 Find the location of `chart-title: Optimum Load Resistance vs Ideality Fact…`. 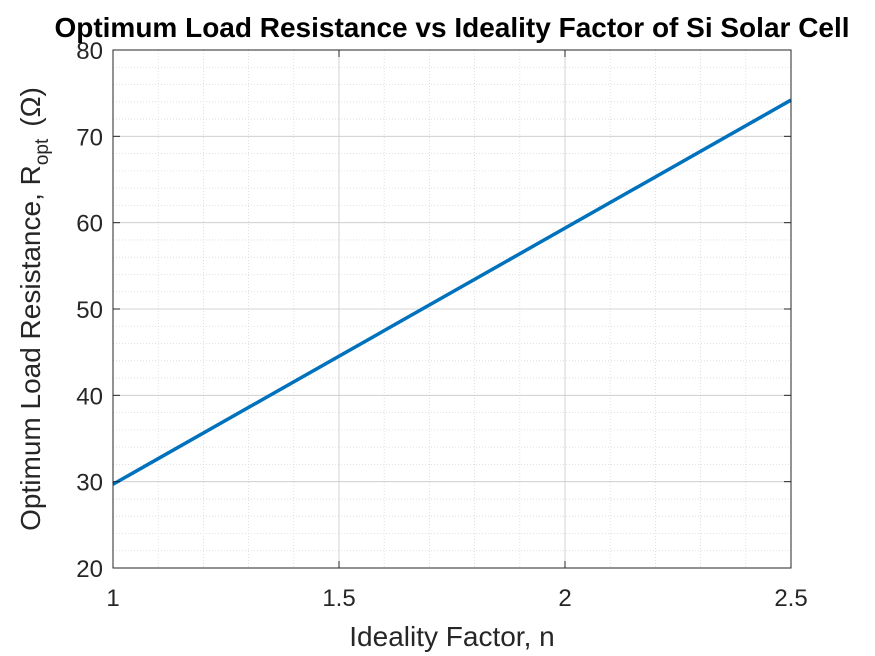

chart-title: Optimum Load Resistance vs Ideality Fact… is located at coordinates (451, 27).